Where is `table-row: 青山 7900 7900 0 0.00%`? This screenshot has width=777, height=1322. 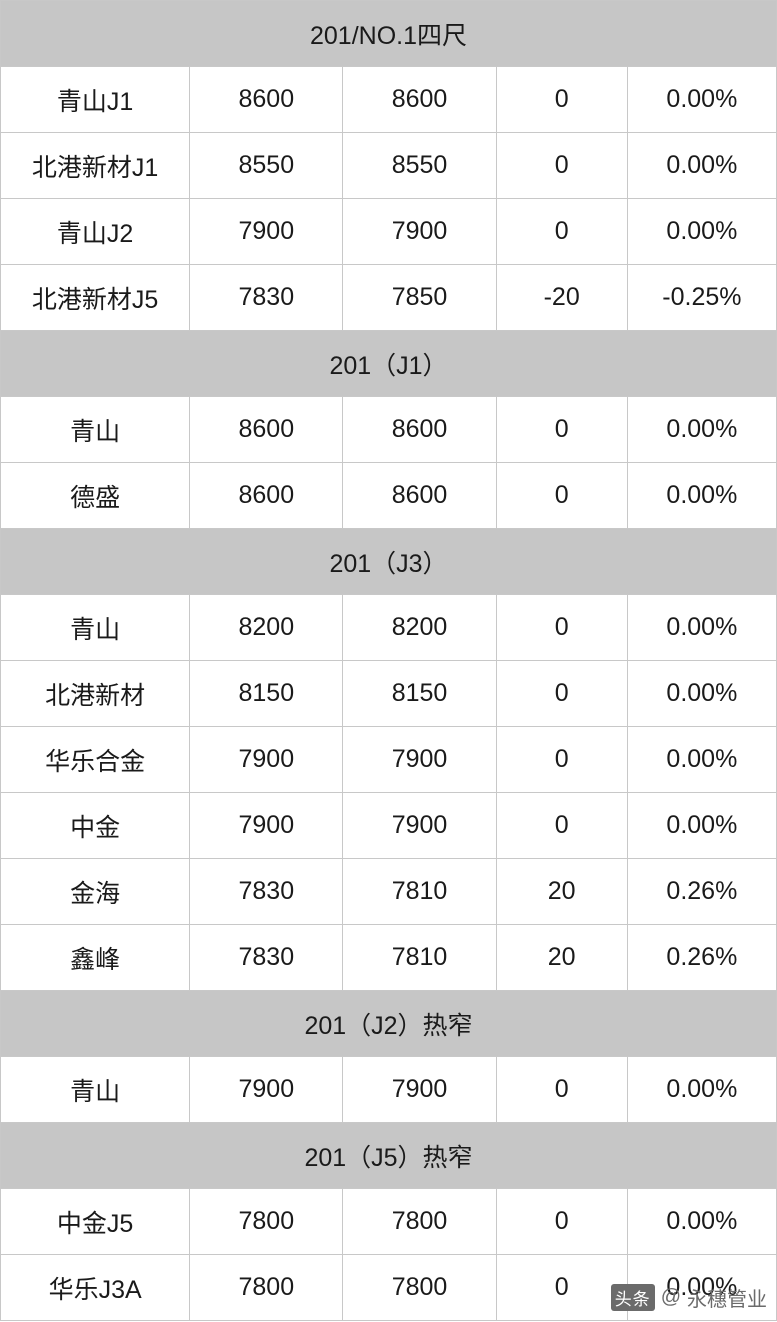
table-row: 青山 7900 7900 0 0.00% is located at coordinates (388, 1089).